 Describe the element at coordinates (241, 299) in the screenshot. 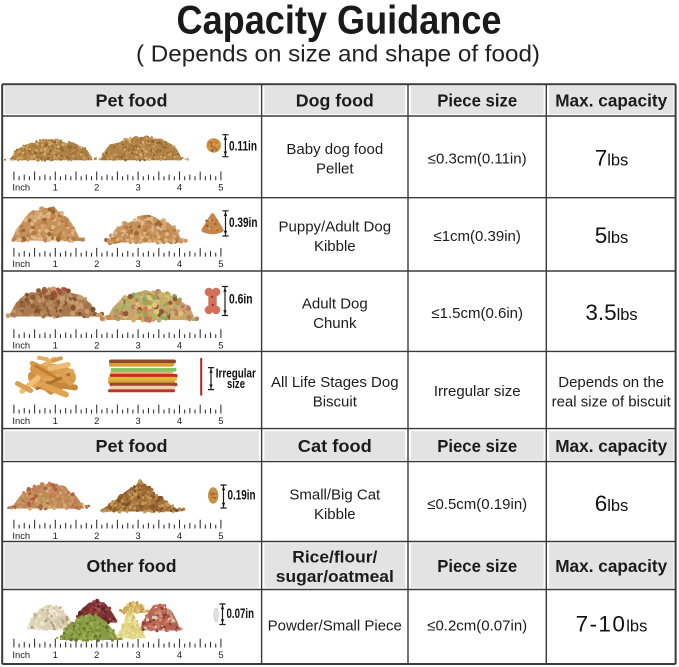

I see `svg-text: 0.6in` at that location.